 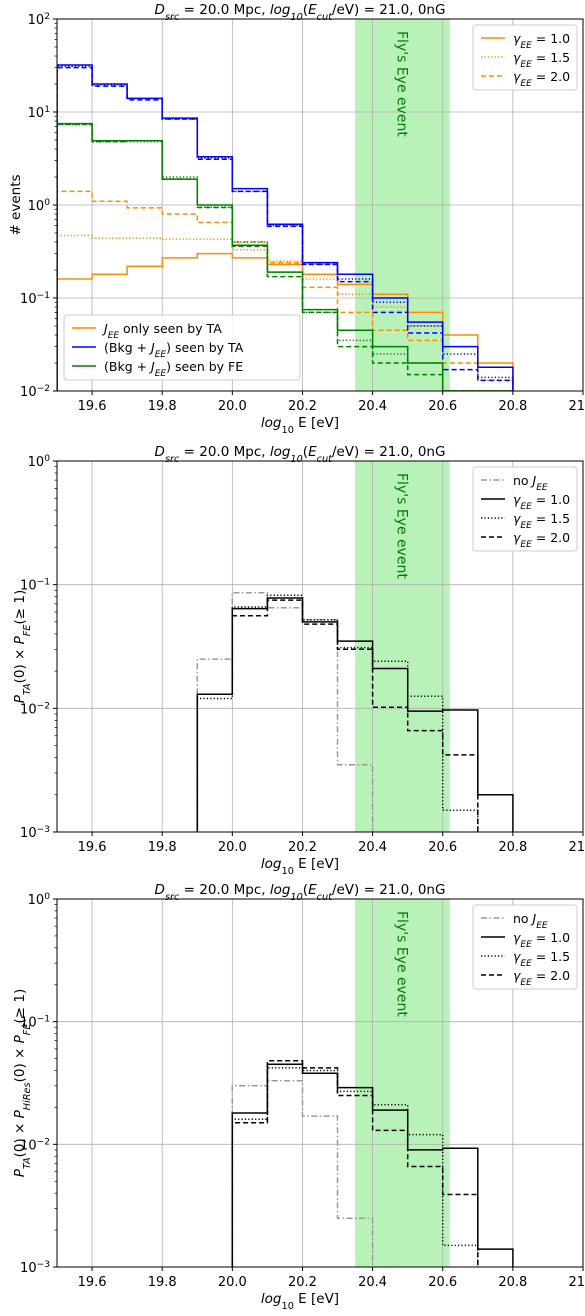 What do you see at coordinates (285, 712) in the screenshot?
I see `series-0-step` at bounding box center [285, 712].